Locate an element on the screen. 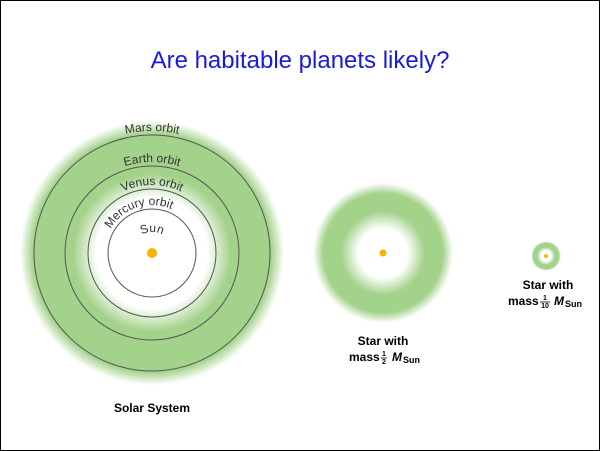 This screenshot has width=600, height=451. venus-orbit is located at coordinates (152, 253).